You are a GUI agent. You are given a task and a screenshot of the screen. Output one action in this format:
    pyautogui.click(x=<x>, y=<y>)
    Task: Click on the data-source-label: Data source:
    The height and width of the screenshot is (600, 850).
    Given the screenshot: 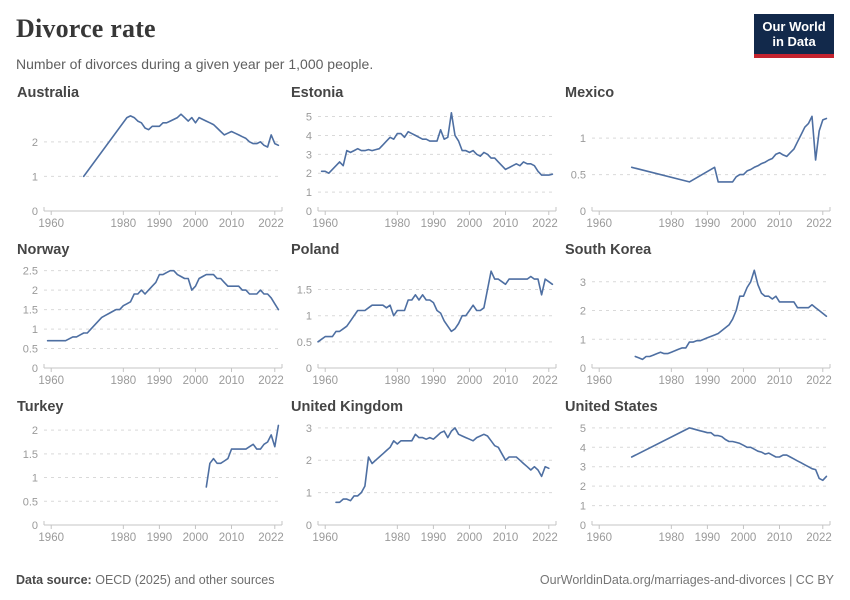 What is the action you would take?
    pyautogui.click(x=54, y=580)
    